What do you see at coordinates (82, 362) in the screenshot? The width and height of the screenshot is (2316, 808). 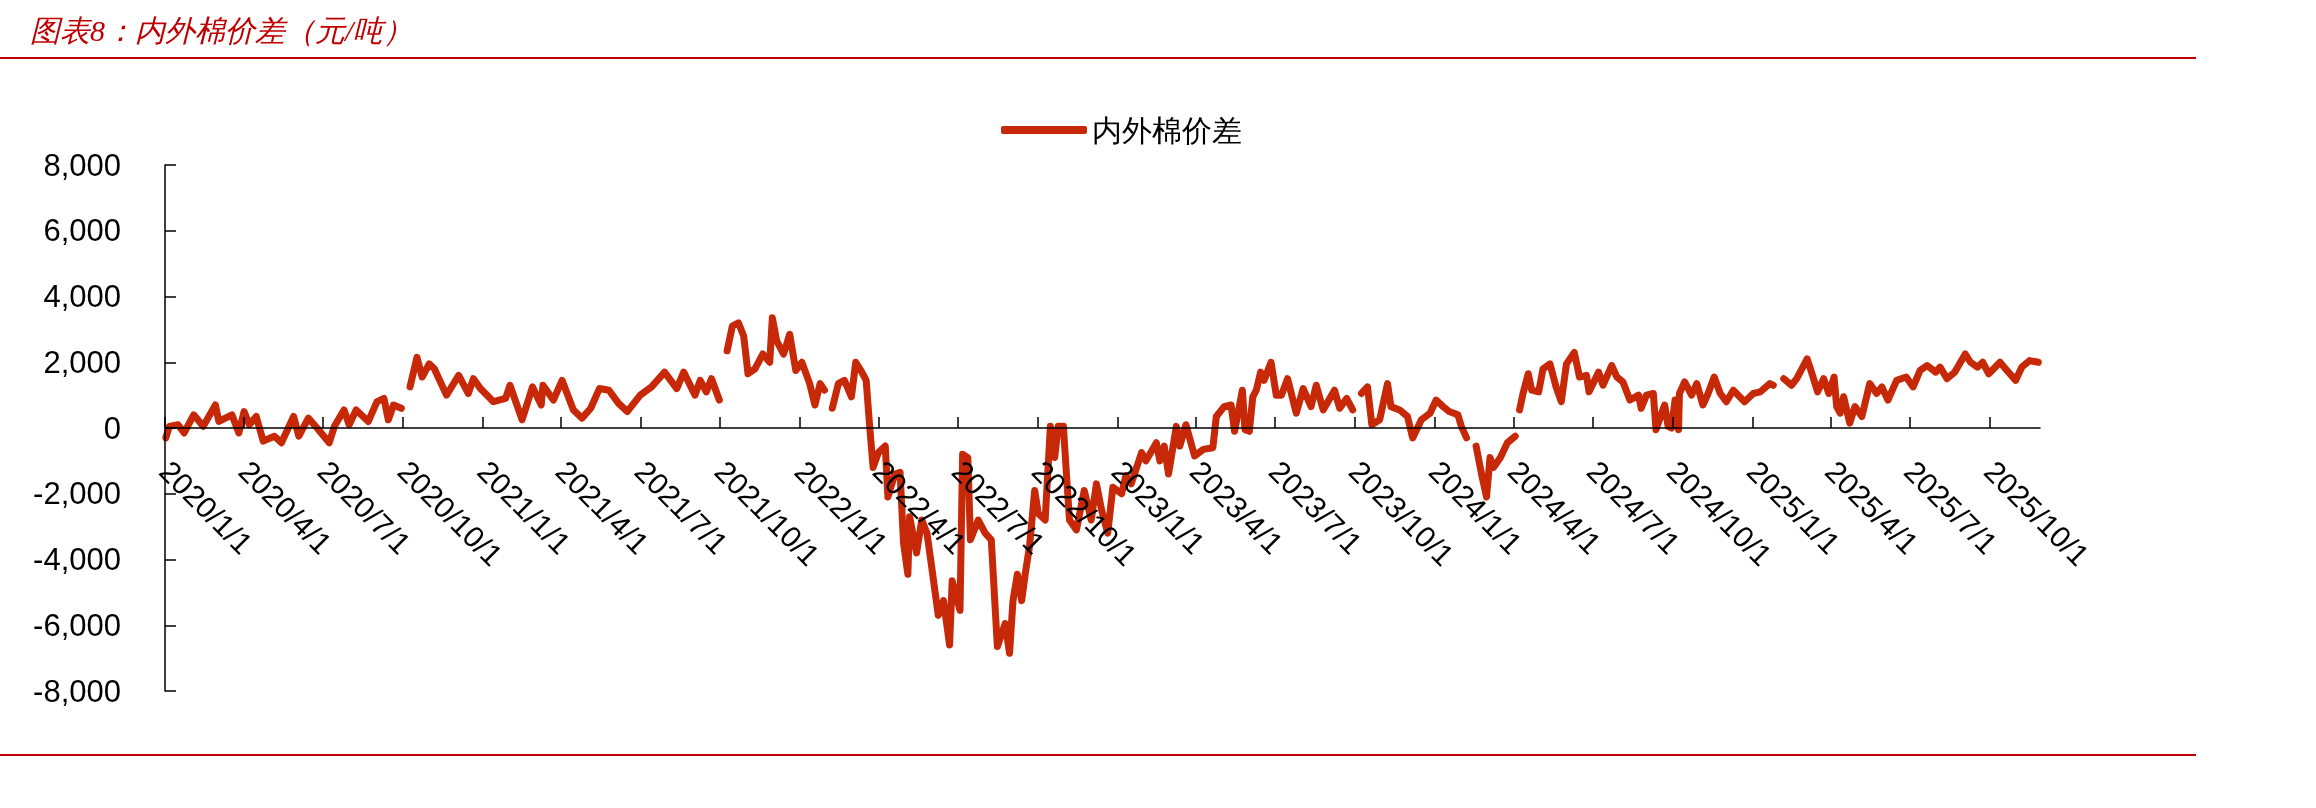 I see `y-tick-label: 2,000` at bounding box center [82, 362].